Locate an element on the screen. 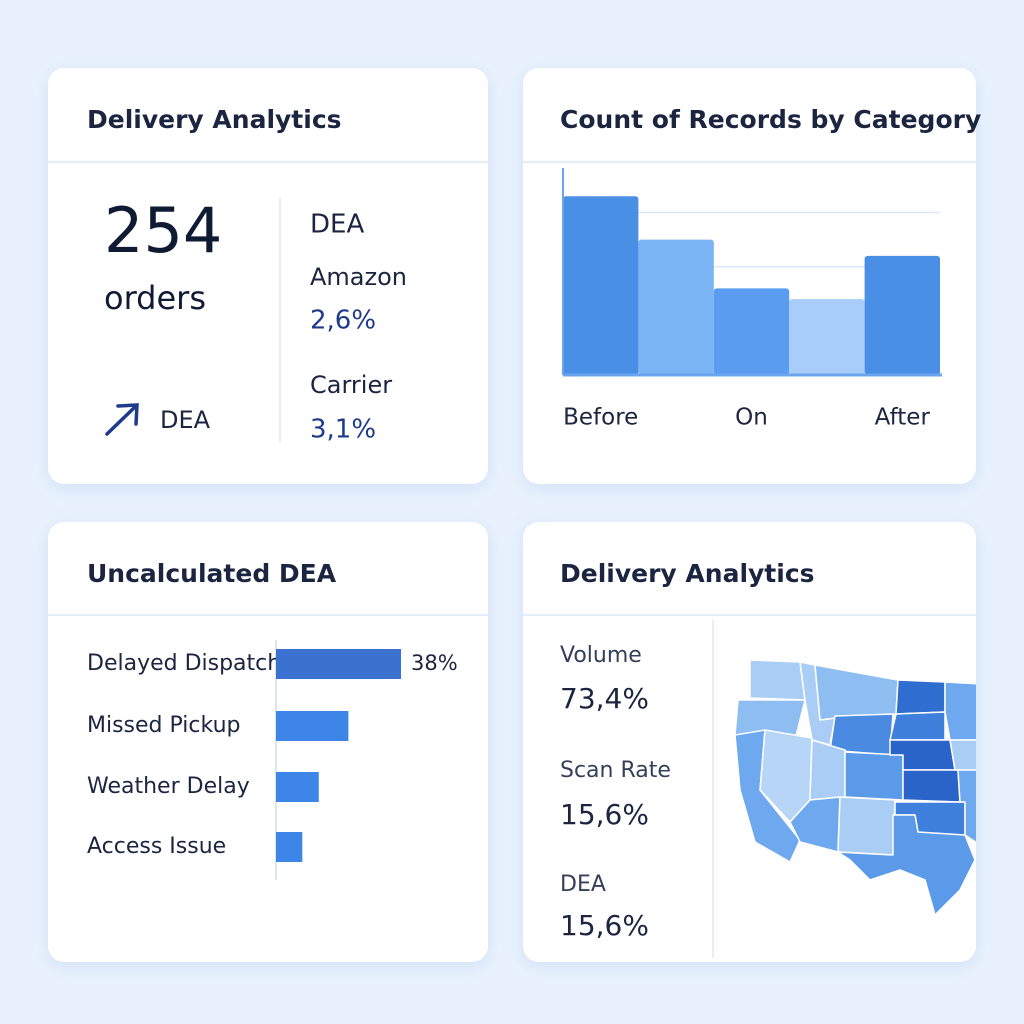  data-label: 38% is located at coordinates (434, 663).